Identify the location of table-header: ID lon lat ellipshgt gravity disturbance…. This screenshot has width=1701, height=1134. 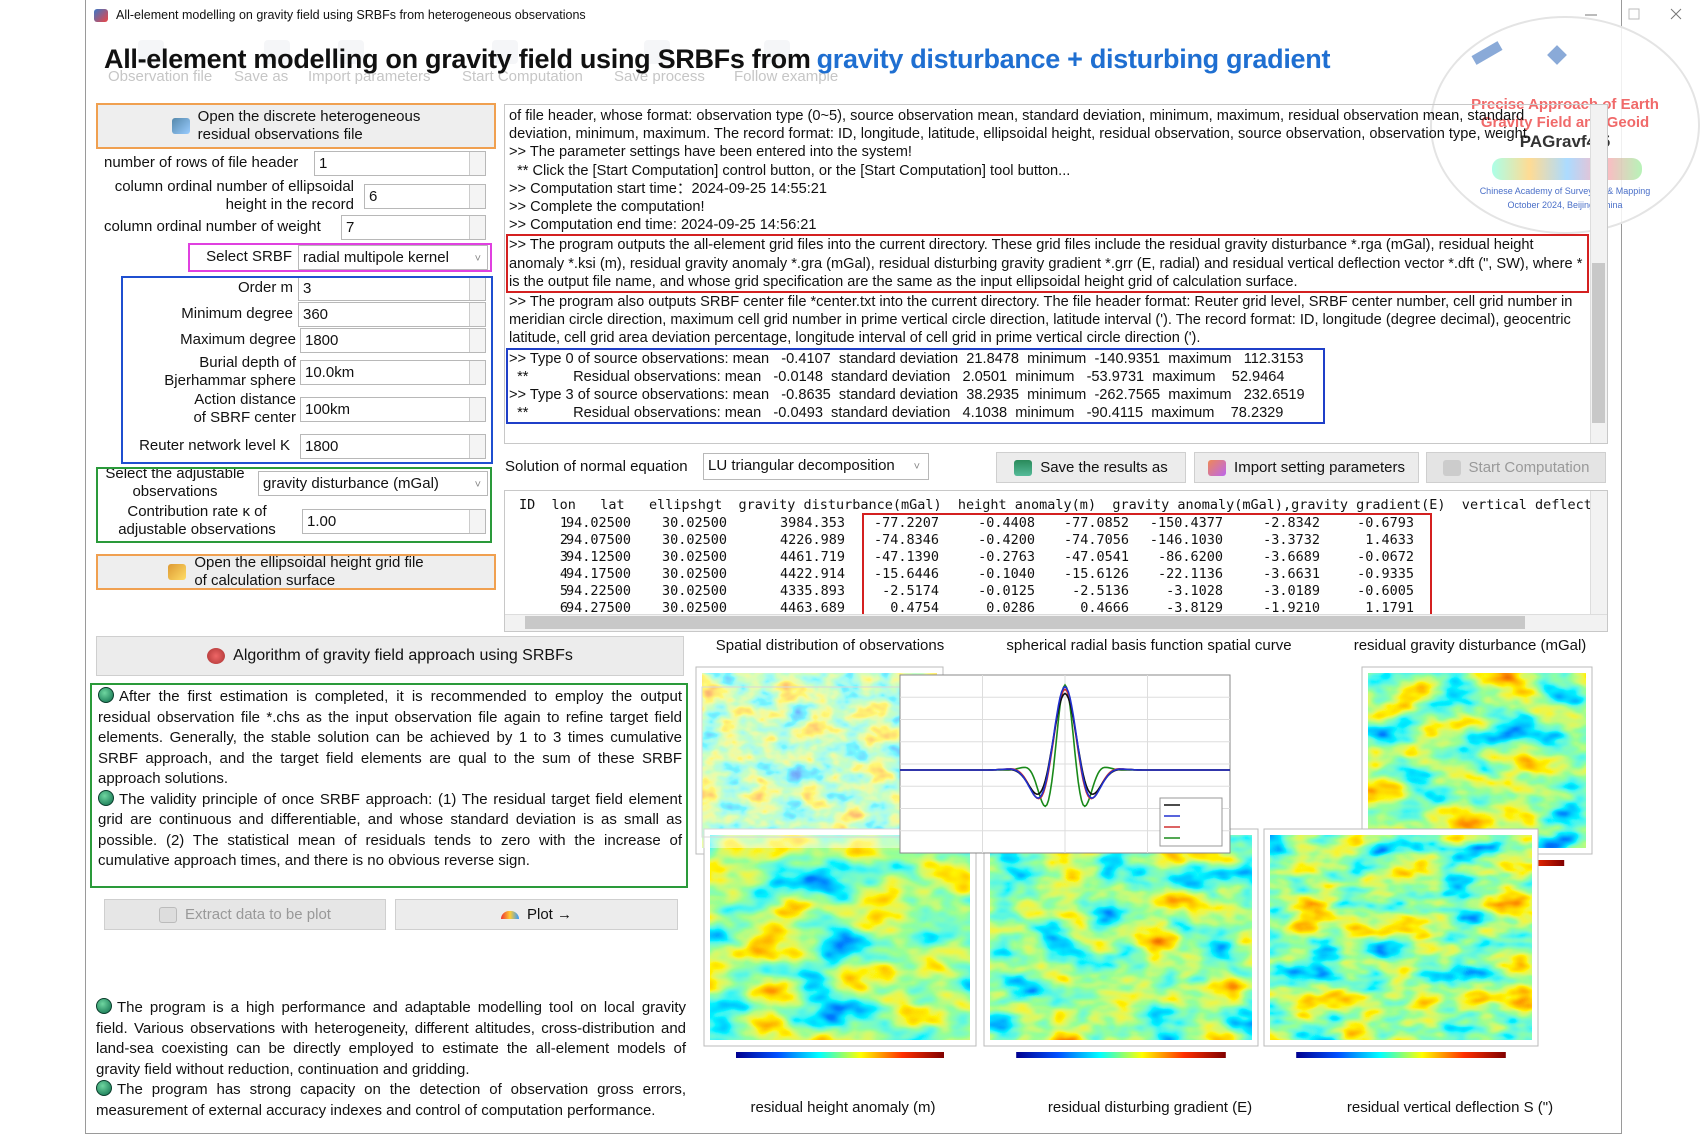
(1059, 505).